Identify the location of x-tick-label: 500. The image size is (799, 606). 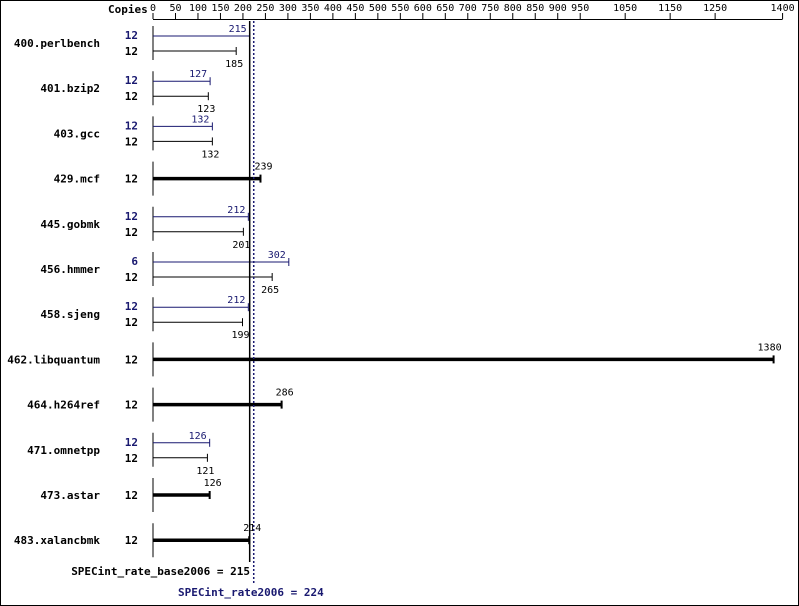
(378, 8).